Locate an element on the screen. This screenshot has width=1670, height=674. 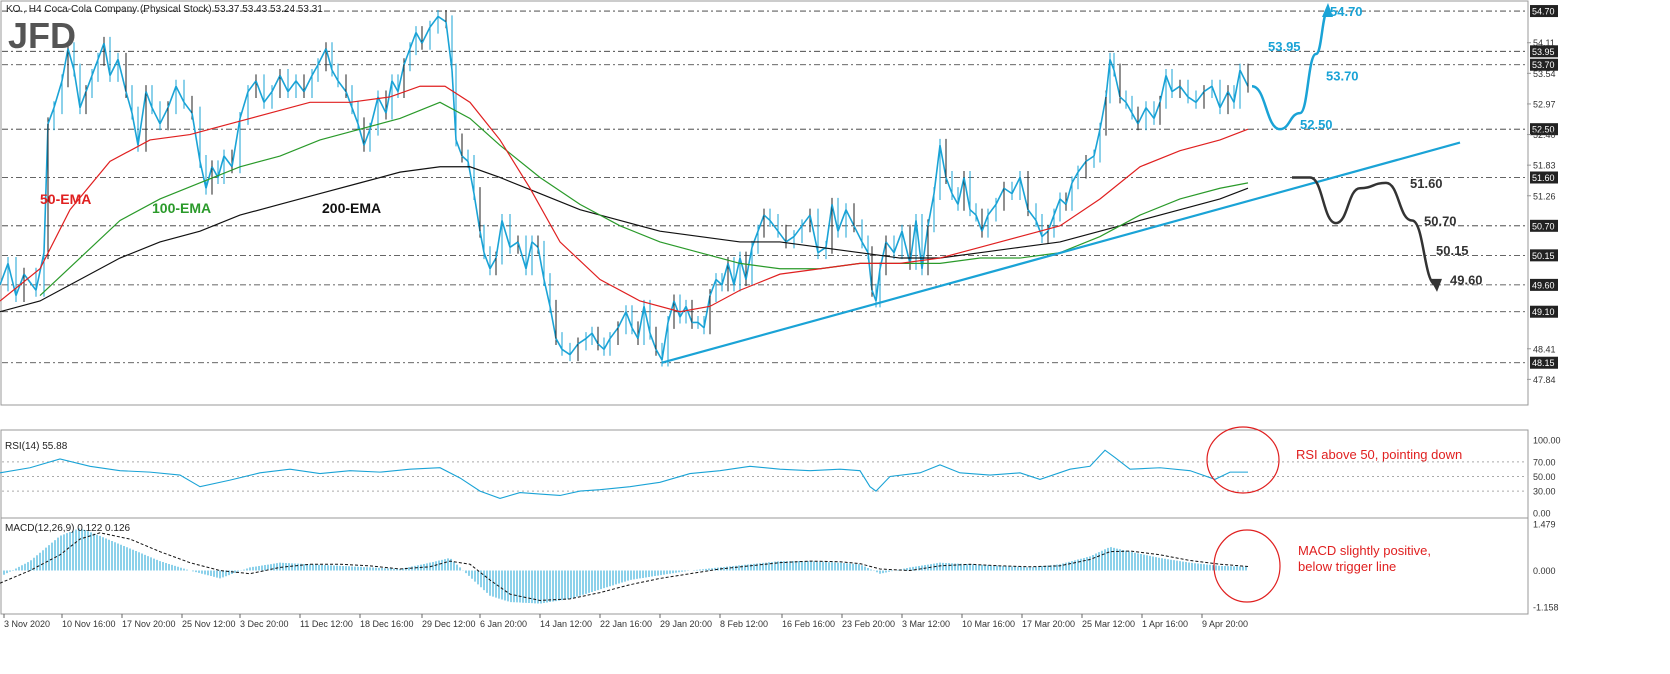
level-badge-50.15 is located at coordinates (1544, 255).